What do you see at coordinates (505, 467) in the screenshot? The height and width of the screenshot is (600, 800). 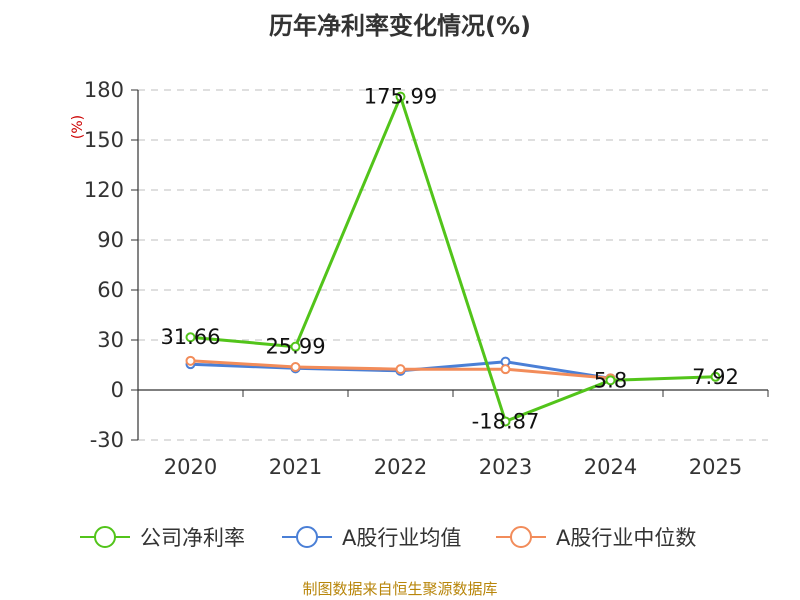 I see `x-tick-label: 2023` at bounding box center [505, 467].